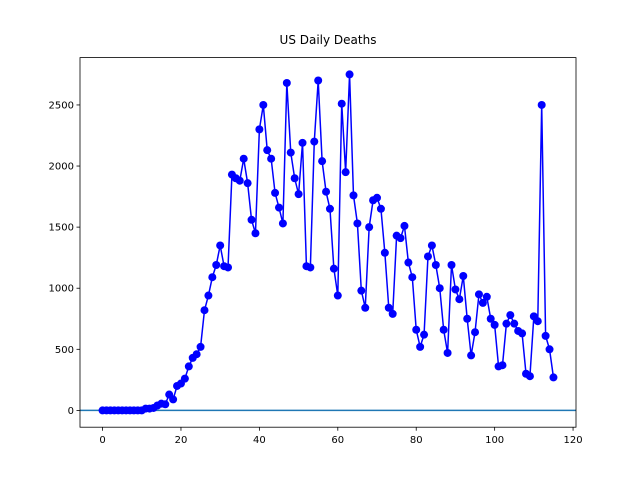  I want to click on x-tick-label: 40, so click(259, 440).